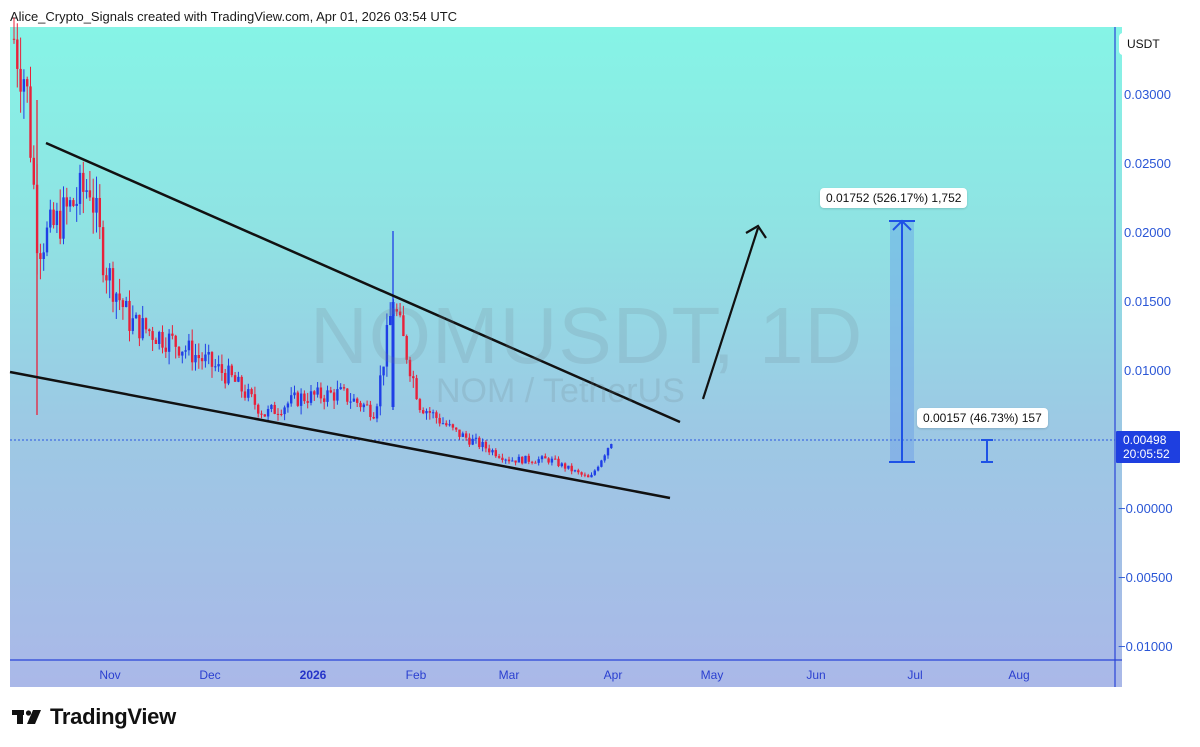  Describe the element at coordinates (509, 675) in the screenshot. I see `time-tick: Mar` at that location.